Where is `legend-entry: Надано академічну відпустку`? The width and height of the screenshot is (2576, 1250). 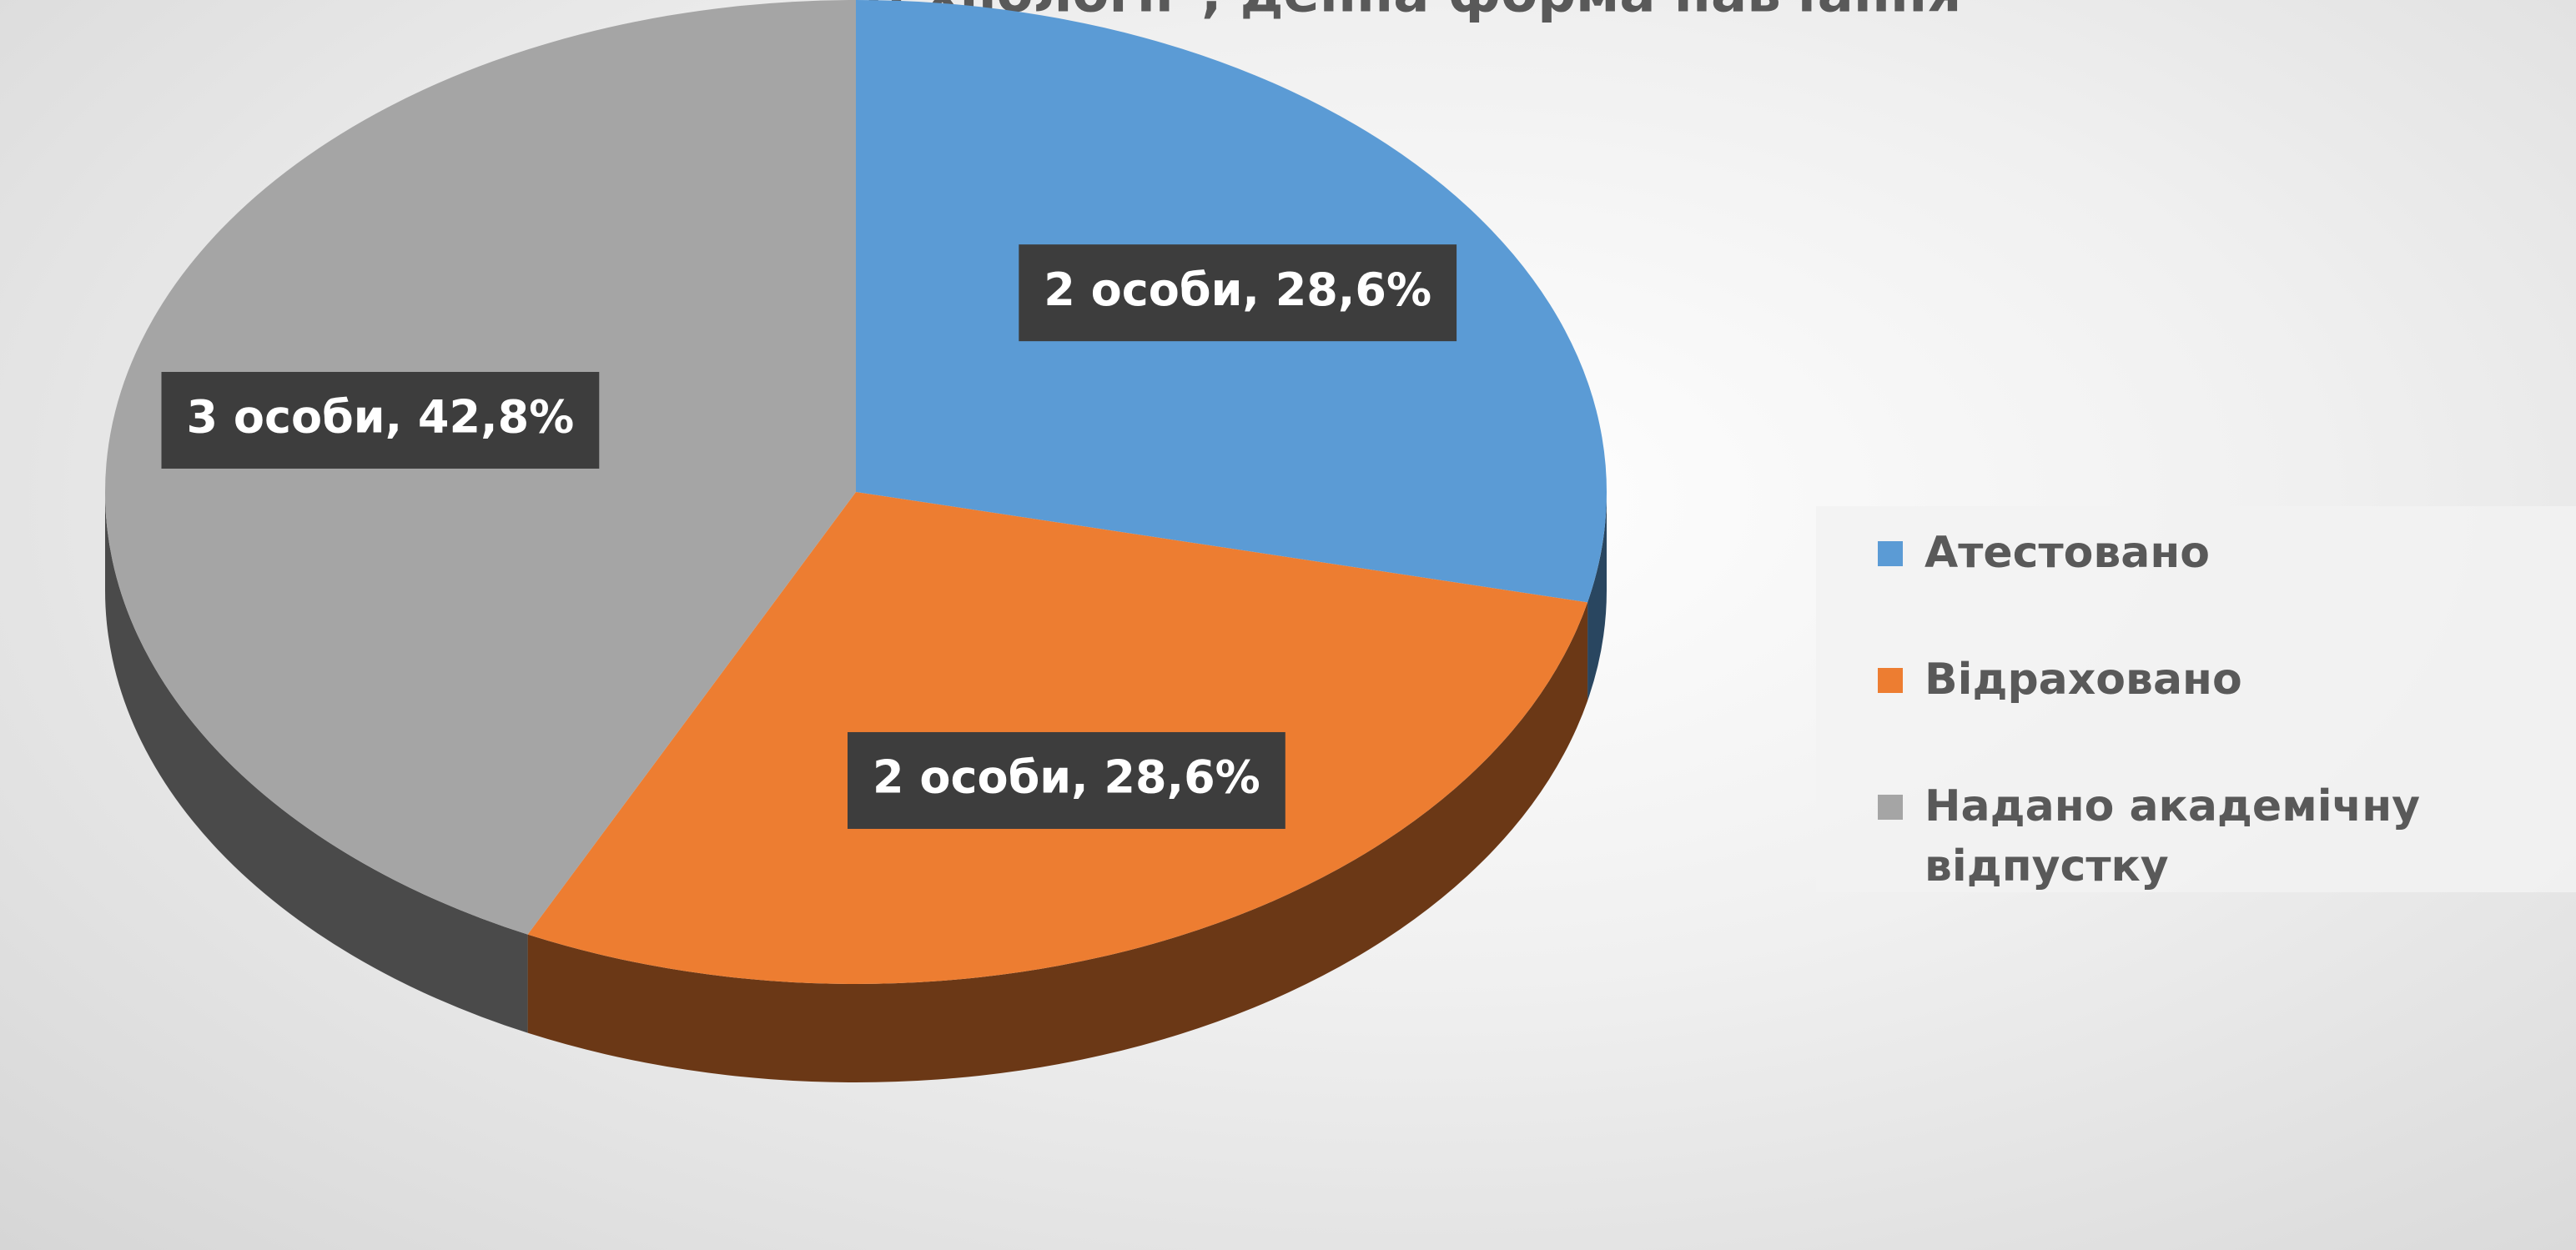
legend-entry: Надано академічну відпустку is located at coordinates (2193, 836).